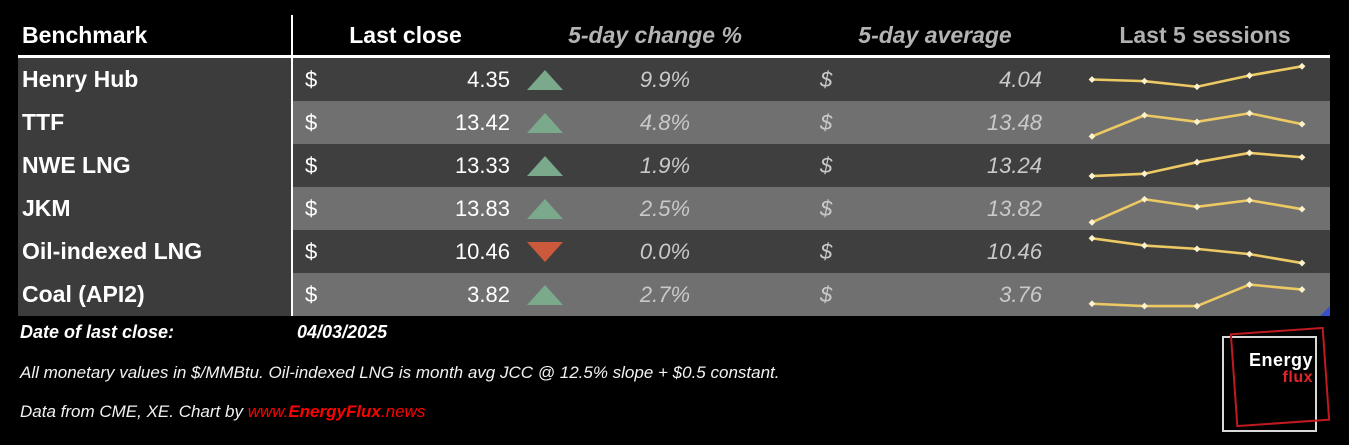 This screenshot has width=1349, height=445. I want to click on average-value: 4.04, so click(1020, 79).